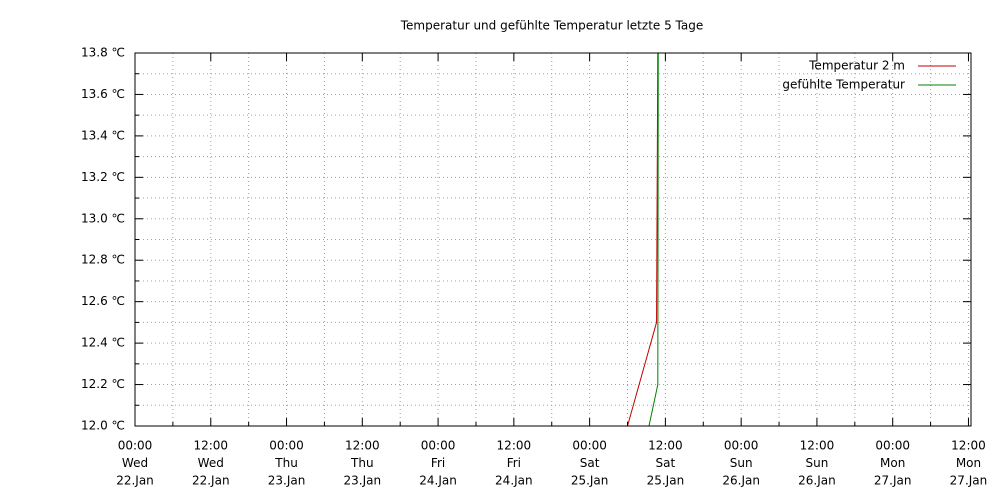 The height and width of the screenshot is (500, 1000). What do you see at coordinates (103, 301) in the screenshot?
I see `y-tick-label: 12.6 ℃` at bounding box center [103, 301].